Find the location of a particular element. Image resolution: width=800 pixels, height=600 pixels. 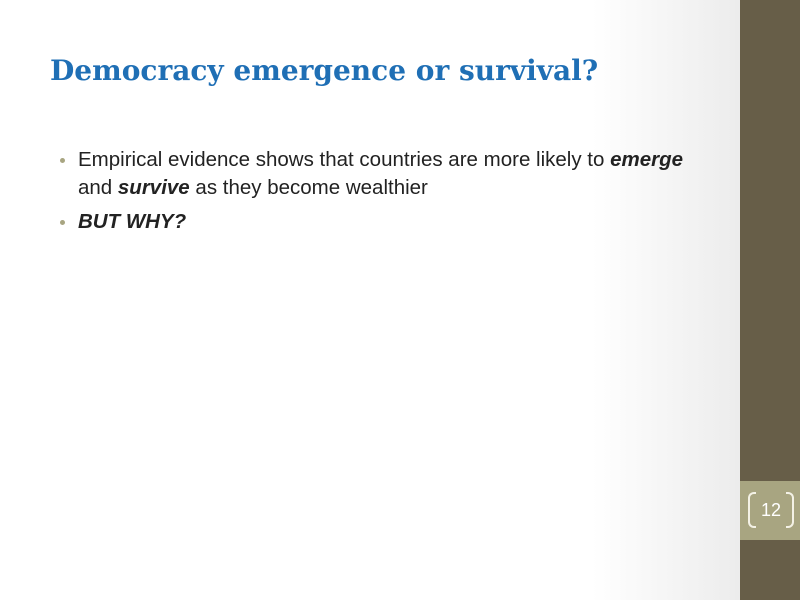

slide-title: Democracy emergence or survival? is located at coordinates (324, 70).